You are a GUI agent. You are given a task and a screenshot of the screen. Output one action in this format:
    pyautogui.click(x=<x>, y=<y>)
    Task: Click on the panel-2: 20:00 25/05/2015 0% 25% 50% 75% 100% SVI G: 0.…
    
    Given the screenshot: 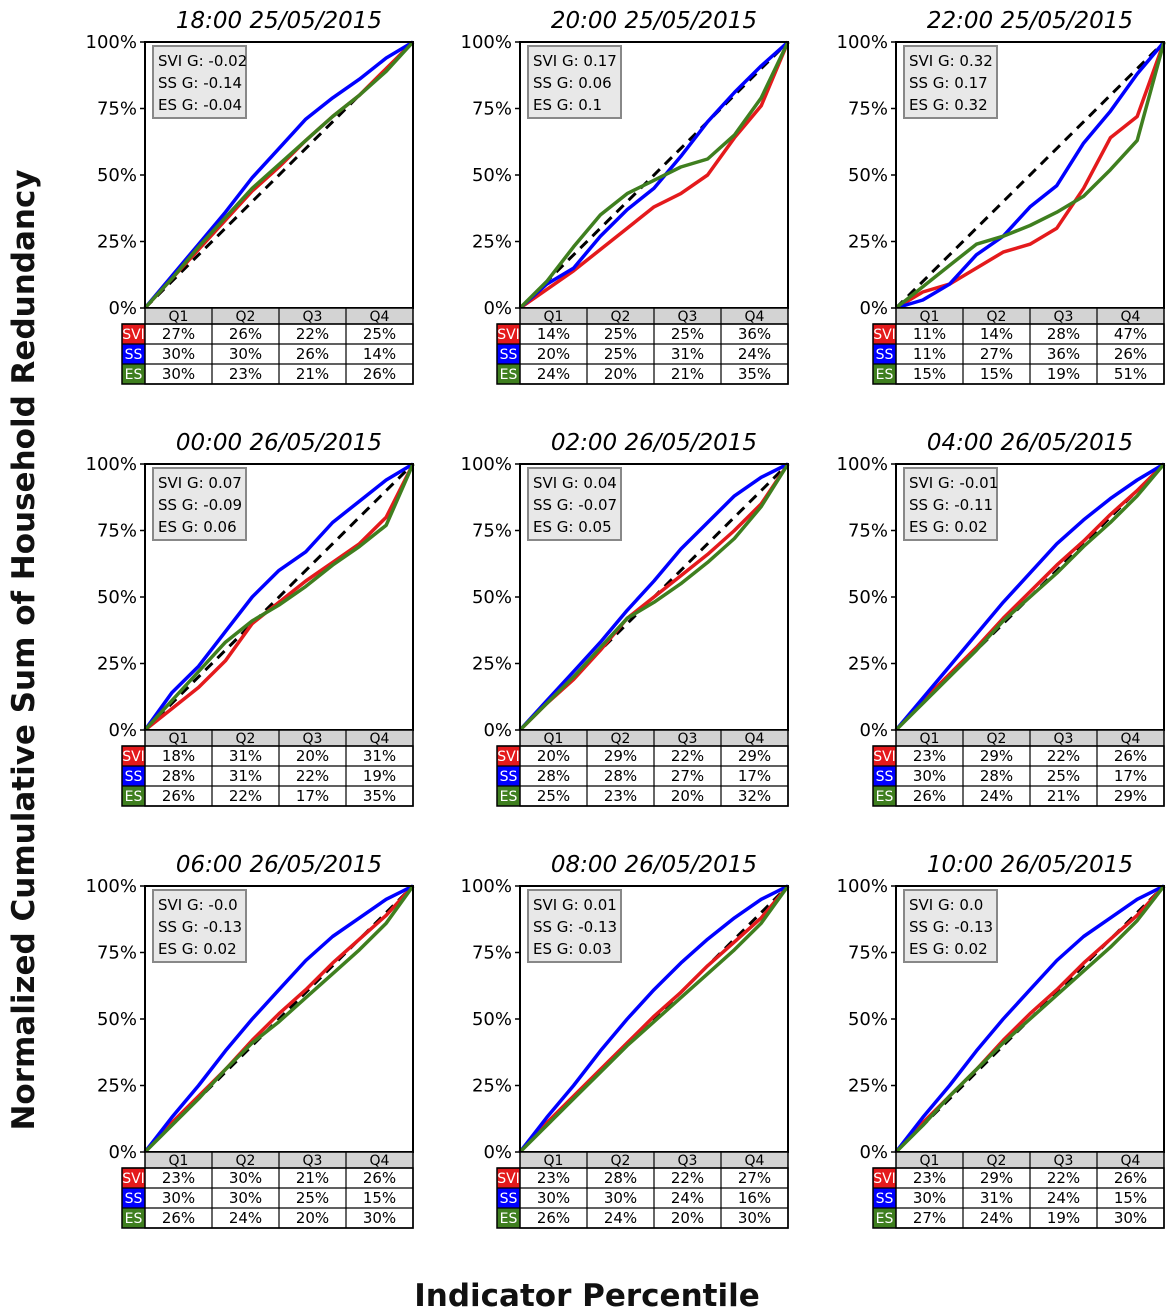 What is the action you would take?
    pyautogui.click(x=625, y=196)
    